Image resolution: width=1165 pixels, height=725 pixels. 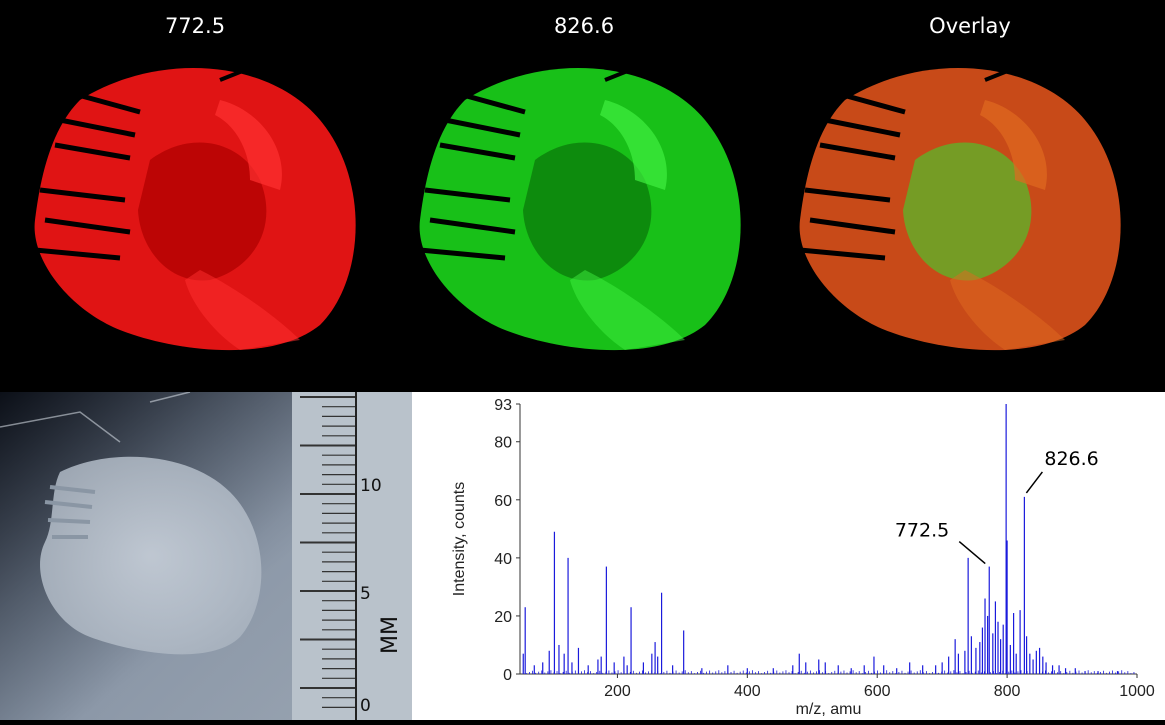 What do you see at coordinates (365, 594) in the screenshot?
I see `ruler-label-5: 5` at bounding box center [365, 594].